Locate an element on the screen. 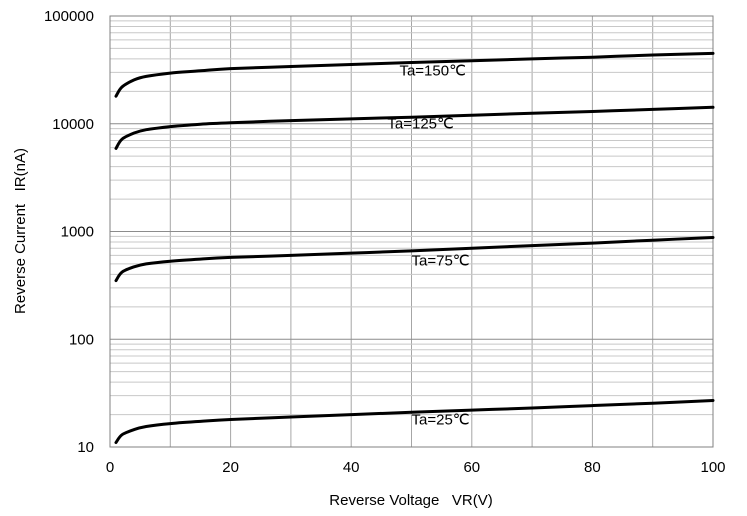 The image size is (747, 516). y-tick-label: 10000 is located at coordinates (73, 124).